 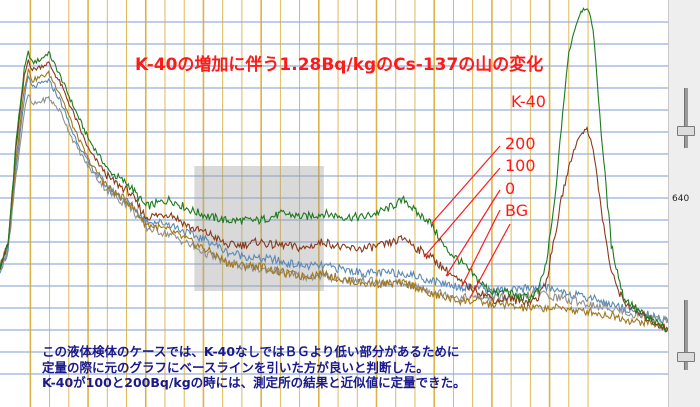 What do you see at coordinates (510, 188) in the screenshot?
I see `legend-label-0: 0` at bounding box center [510, 188].